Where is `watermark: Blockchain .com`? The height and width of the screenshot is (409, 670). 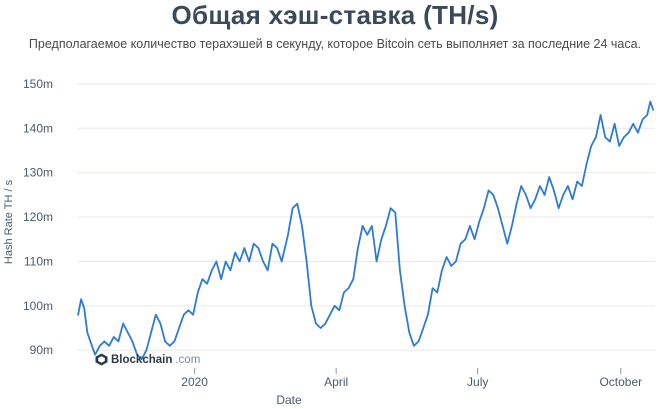 watermark: Blockchain .com is located at coordinates (147, 359).